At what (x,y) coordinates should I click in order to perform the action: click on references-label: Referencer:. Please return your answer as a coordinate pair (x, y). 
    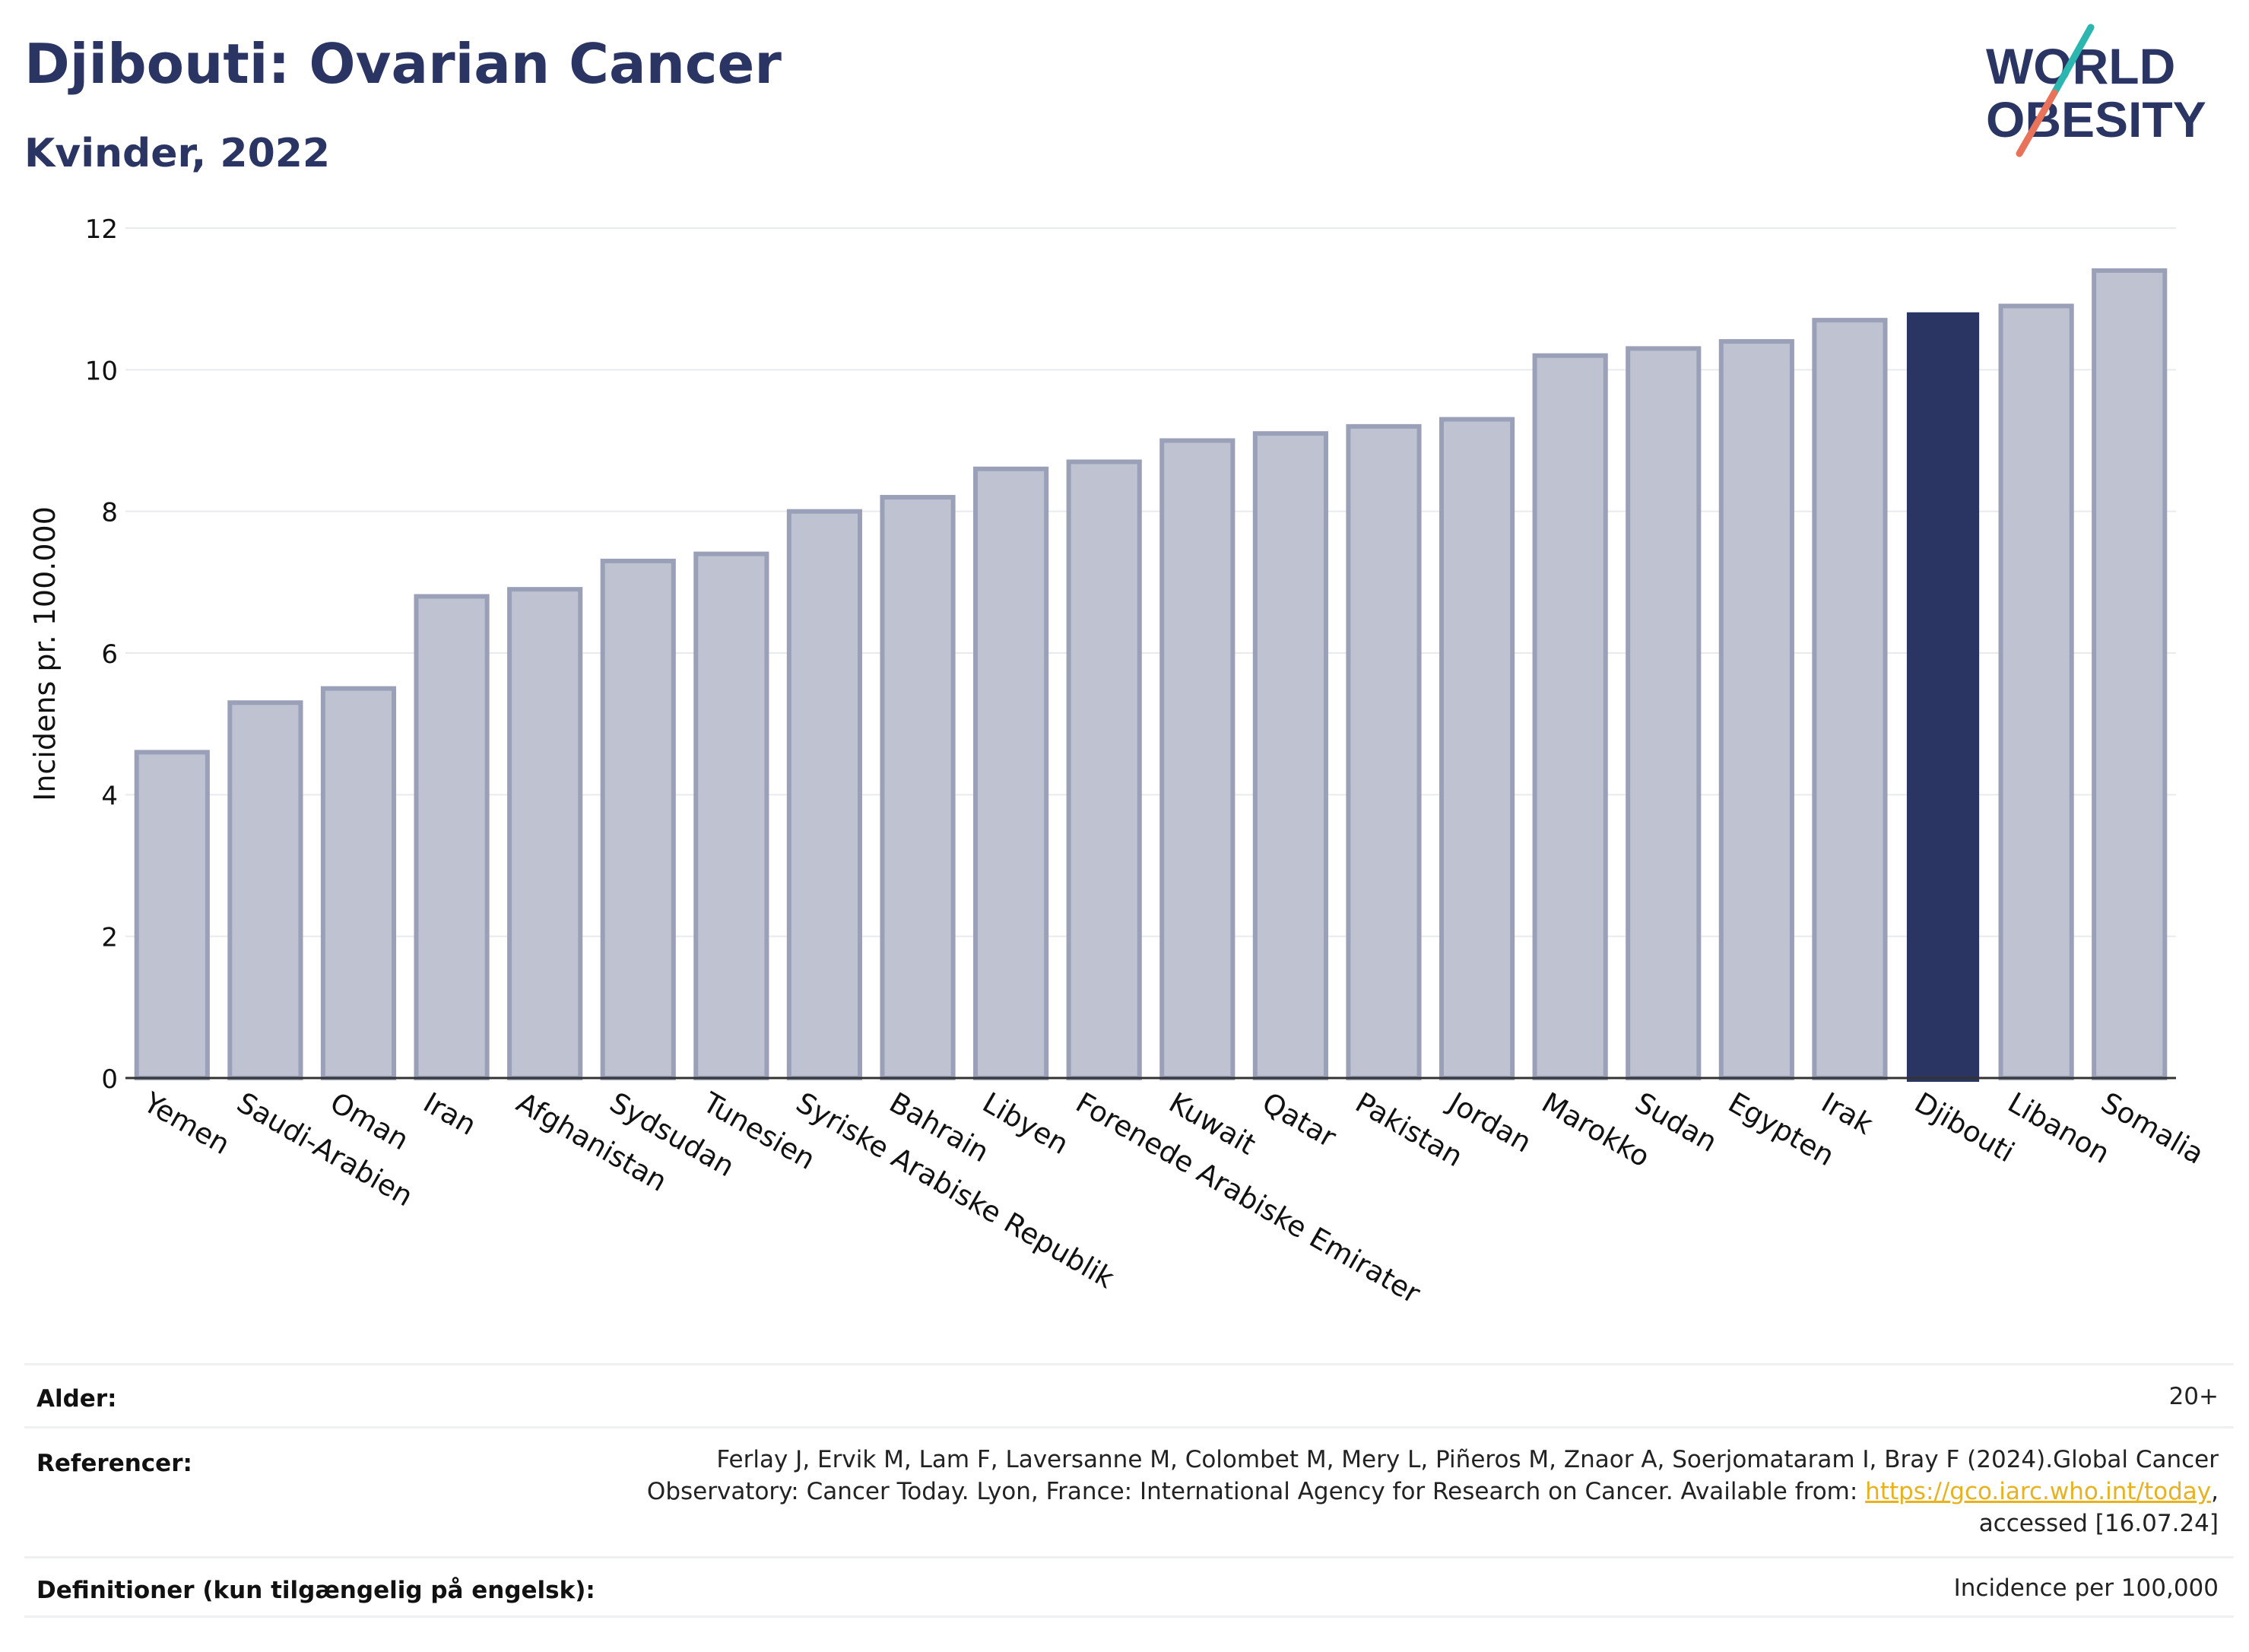
    Looking at the image, I should click on (114, 1463).